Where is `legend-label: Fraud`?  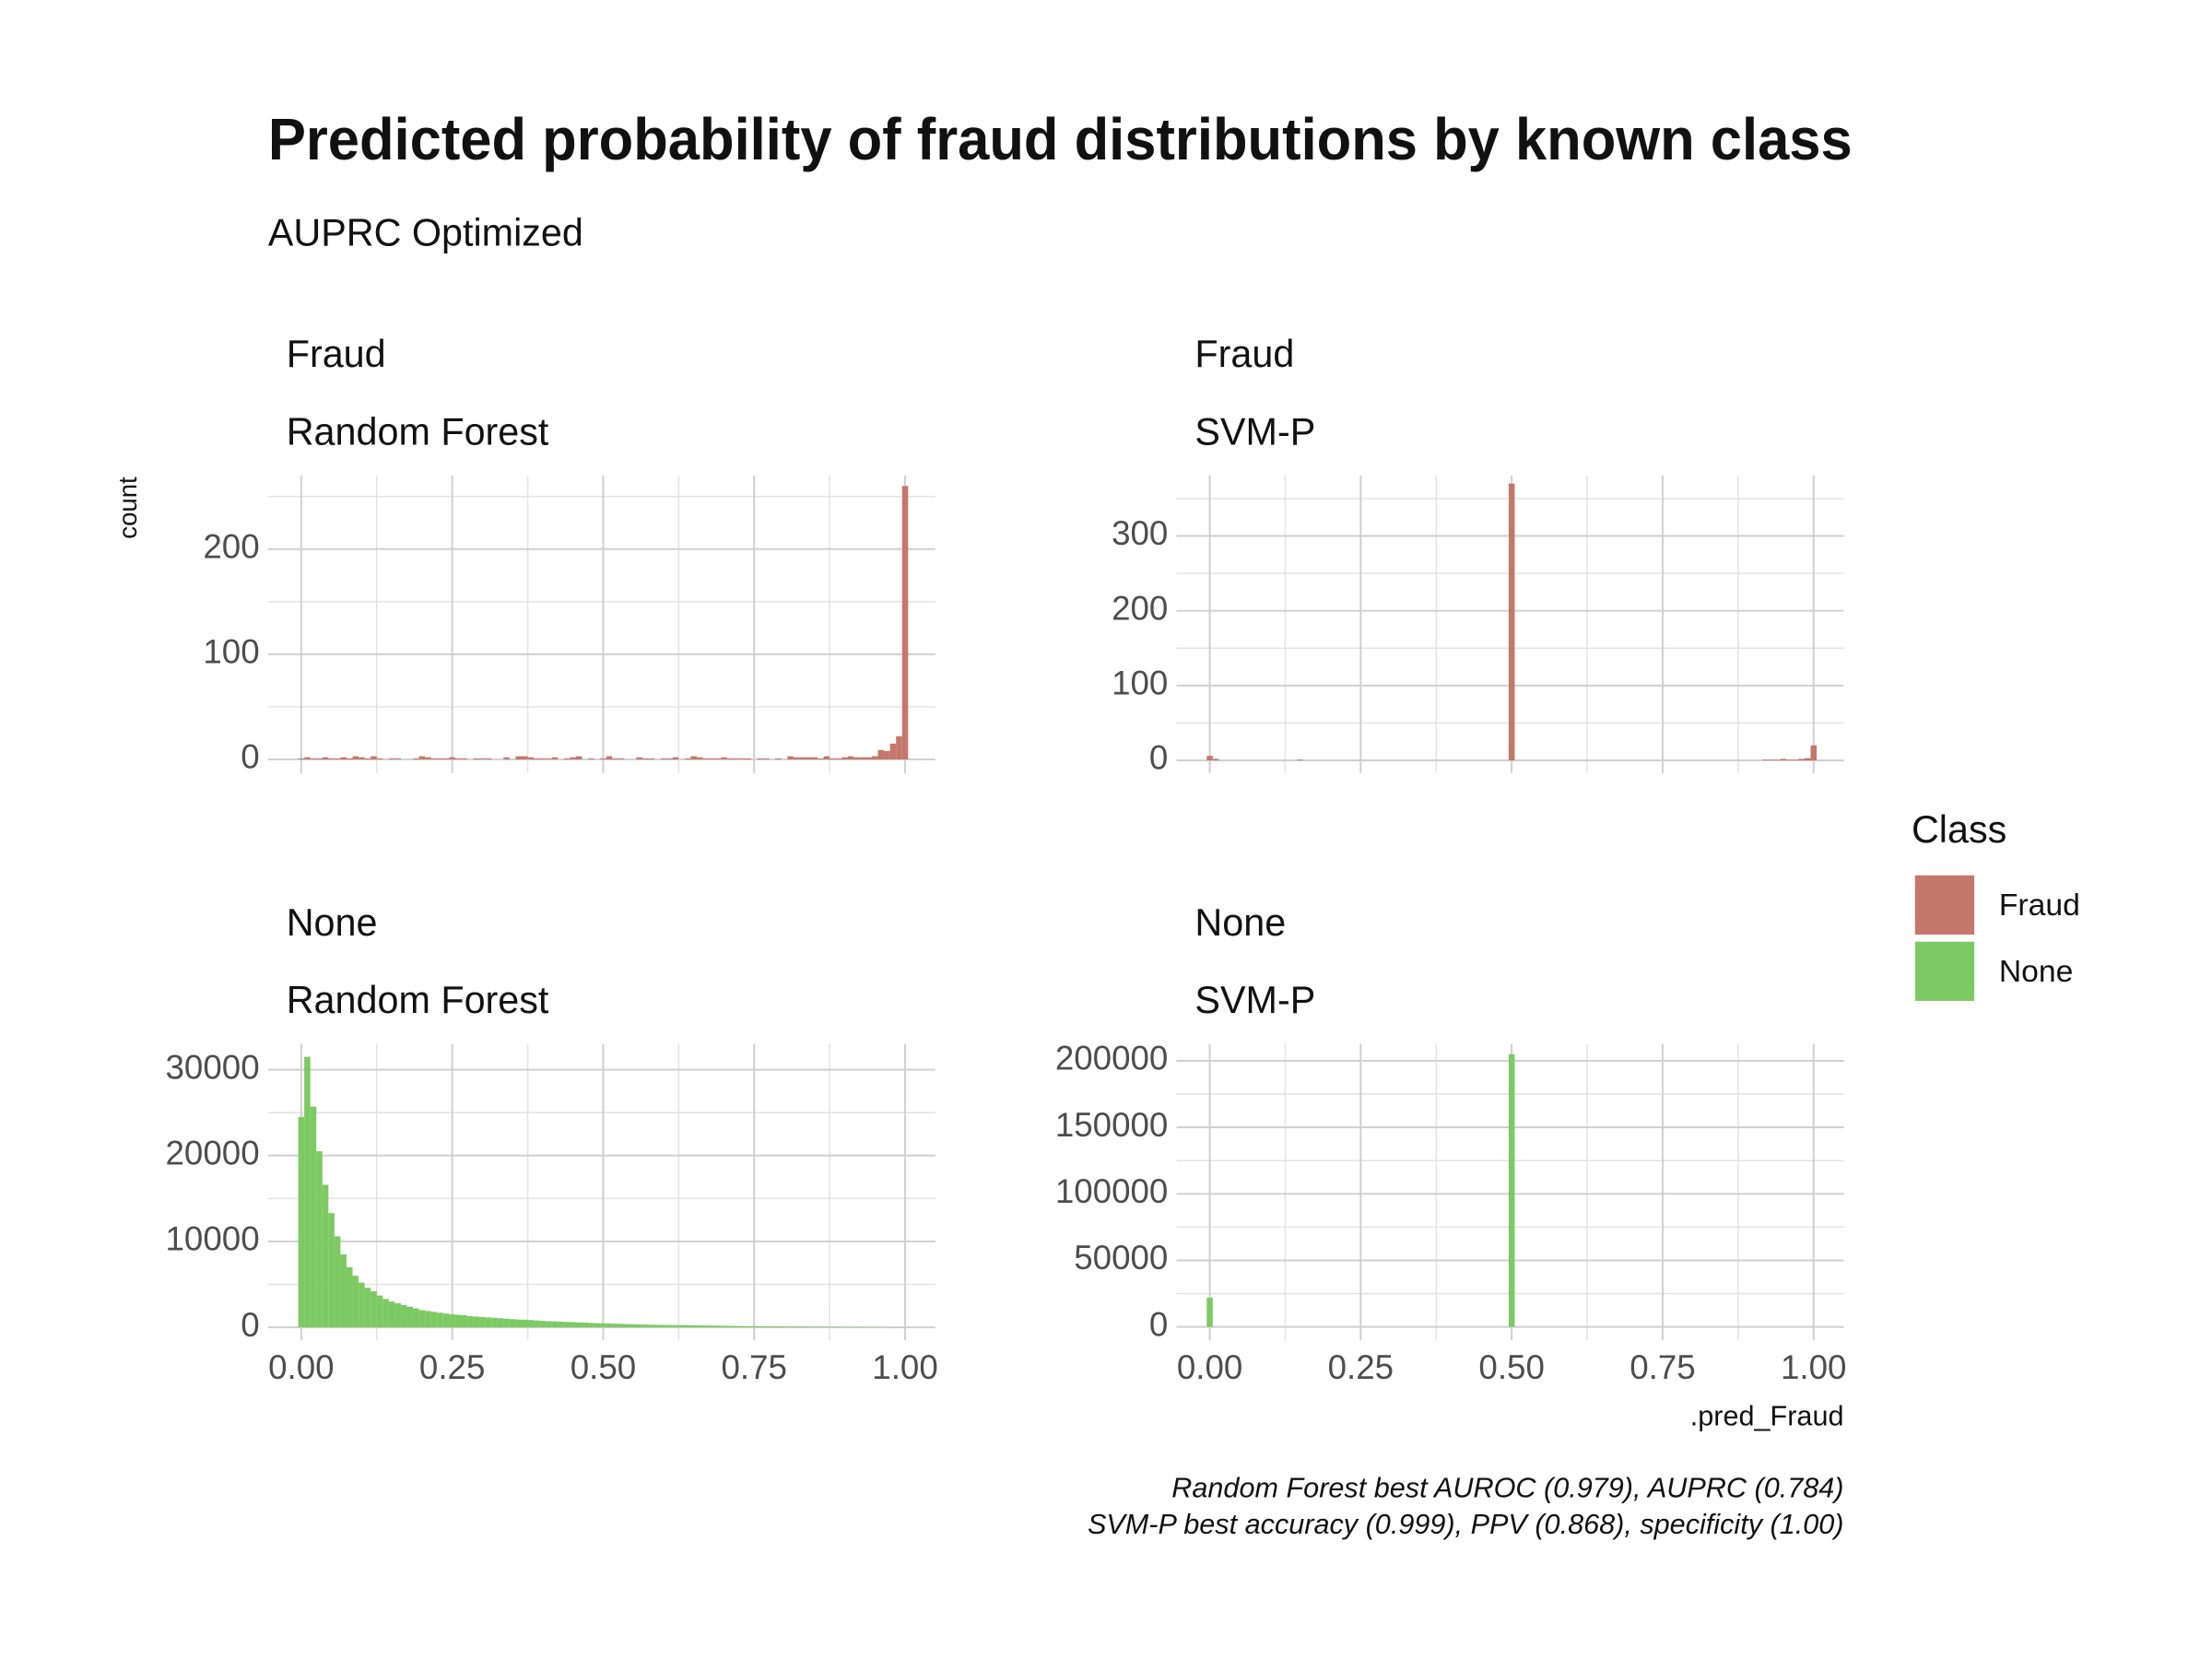
legend-label: Fraud is located at coordinates (2039, 905).